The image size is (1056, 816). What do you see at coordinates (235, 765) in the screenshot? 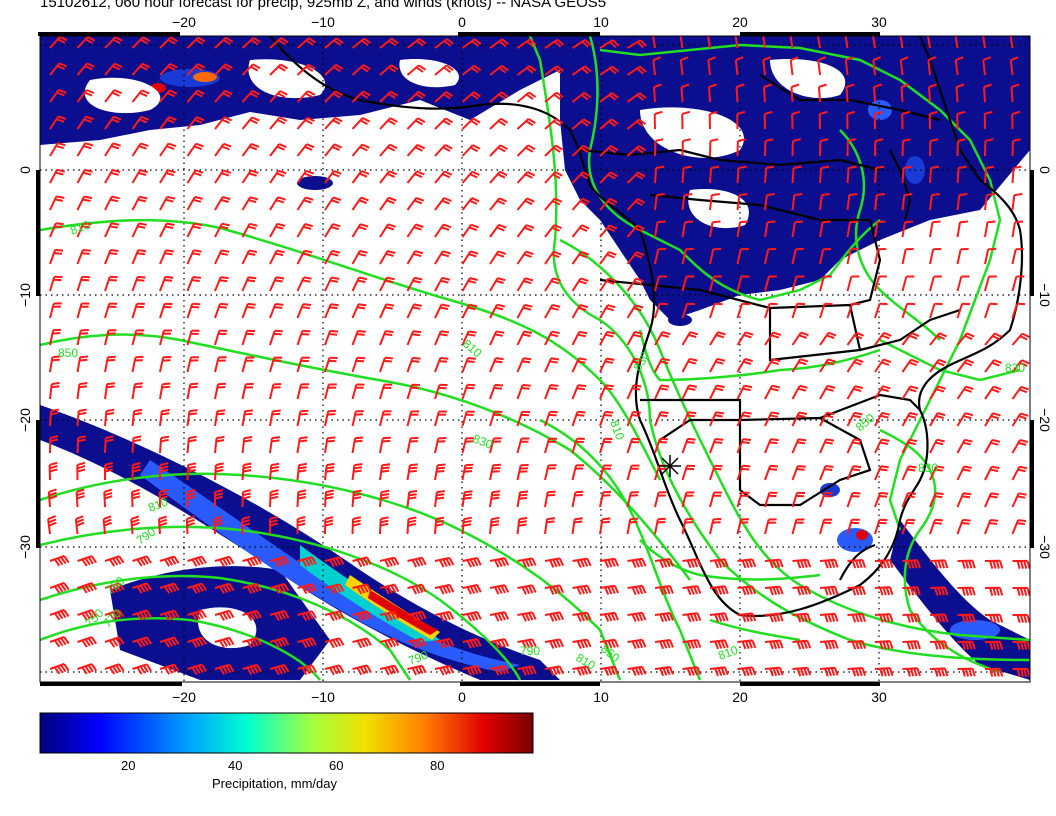
I see `colorbar-label: 40` at bounding box center [235, 765].